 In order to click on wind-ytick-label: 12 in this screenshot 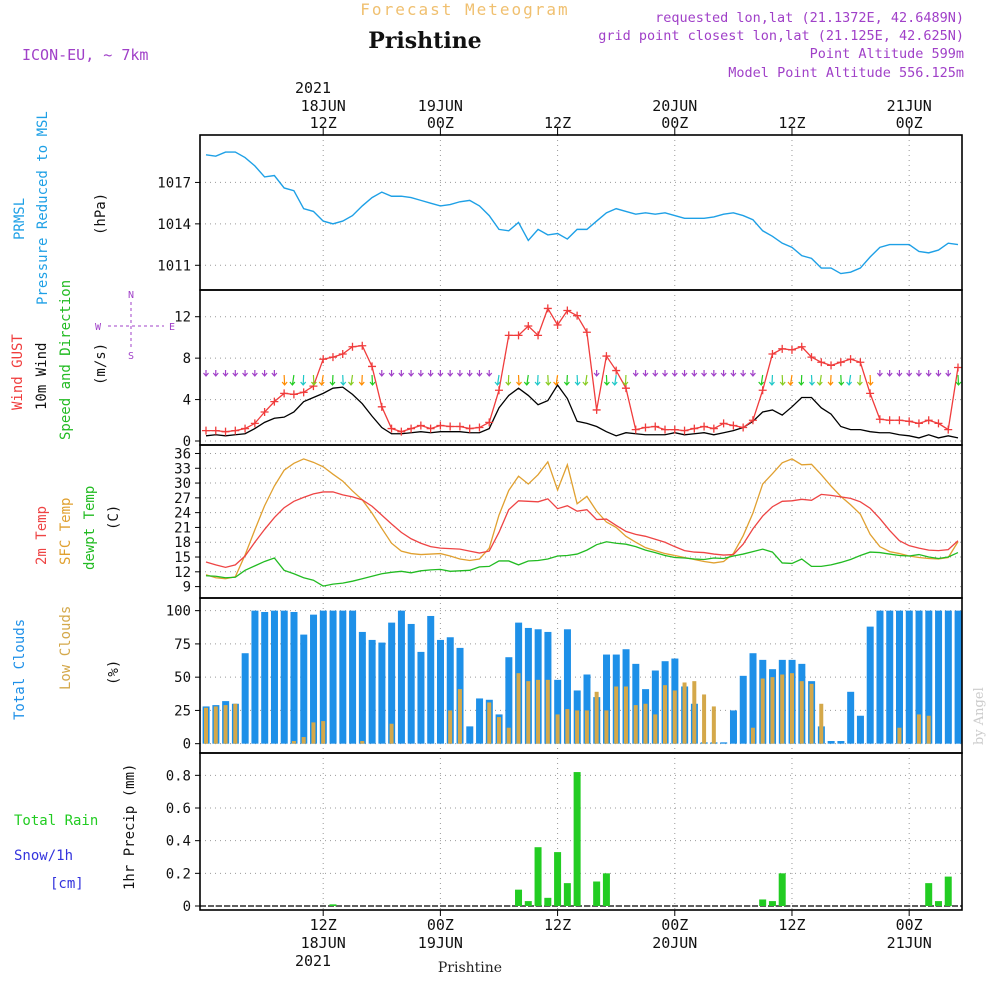, I will do `click(182, 318)`.